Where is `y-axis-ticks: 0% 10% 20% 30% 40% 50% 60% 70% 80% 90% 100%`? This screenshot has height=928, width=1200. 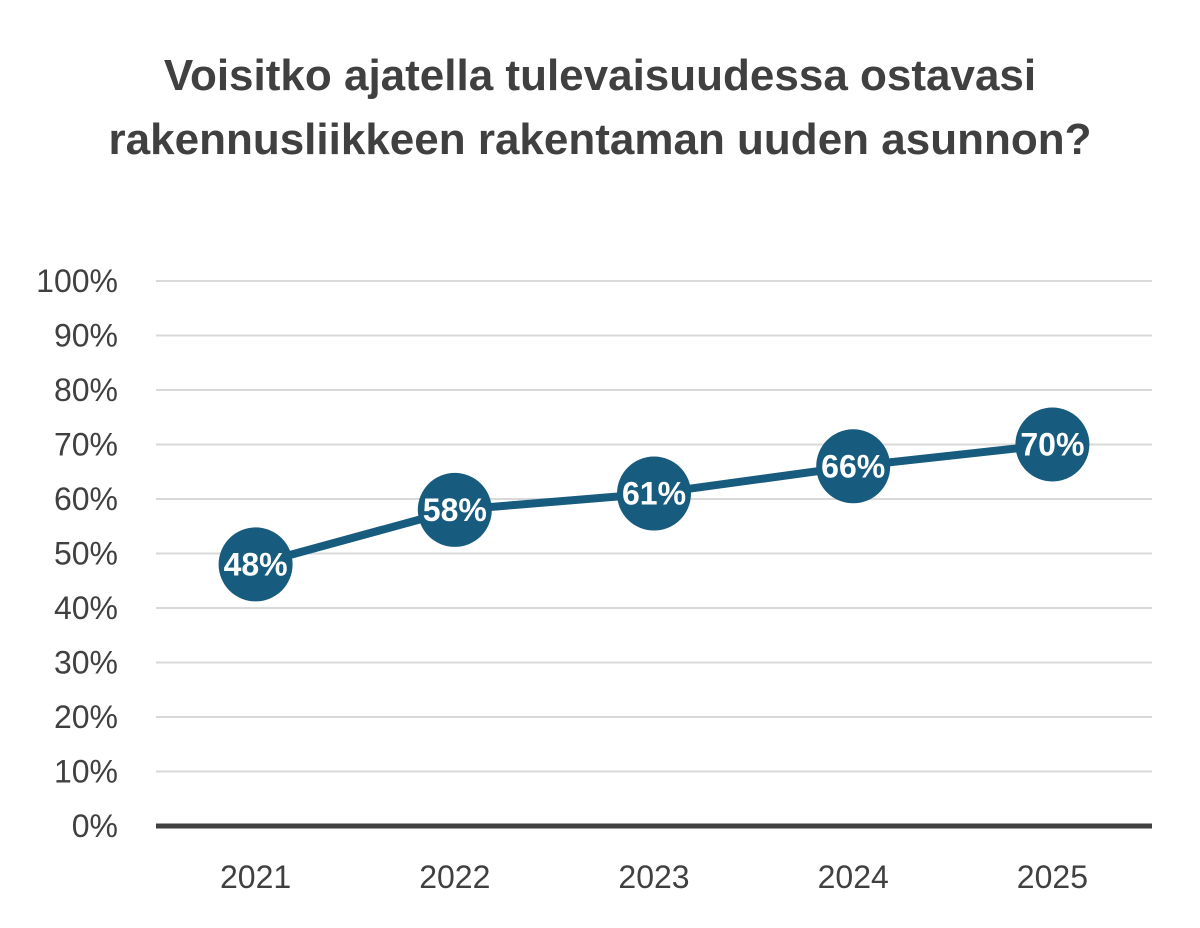
y-axis-ticks: 0% 10% 20% 30% 40% 50% 60% 70% 80% 90% 100% is located at coordinates (77, 553).